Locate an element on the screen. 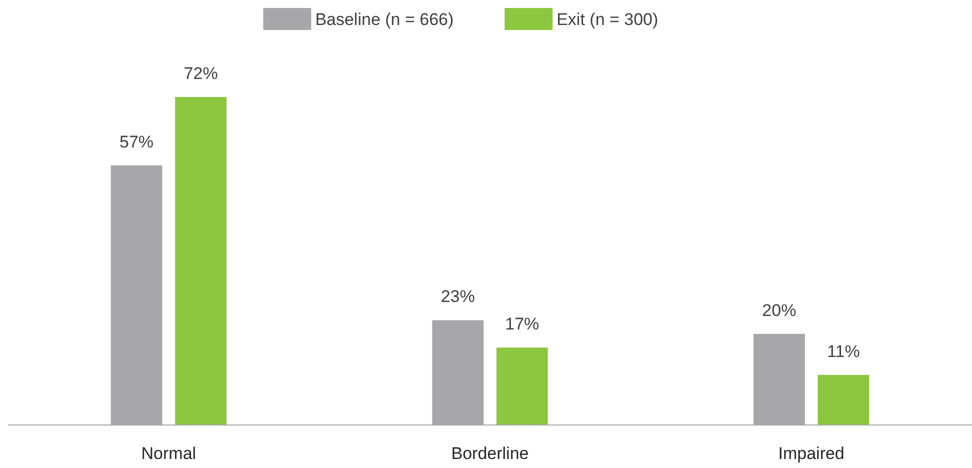 The width and height of the screenshot is (972, 468). data-label: 23% is located at coordinates (457, 296).